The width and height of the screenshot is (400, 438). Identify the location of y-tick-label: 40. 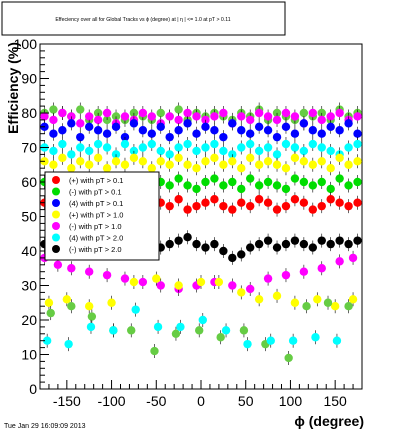
(29, 251).